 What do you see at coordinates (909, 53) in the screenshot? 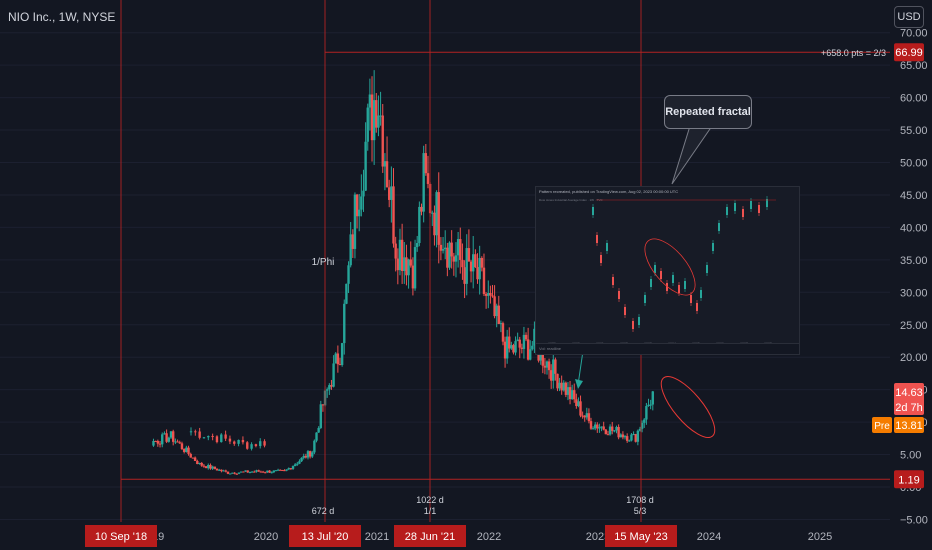
I see `high-price-tag: 66.99` at bounding box center [909, 53].